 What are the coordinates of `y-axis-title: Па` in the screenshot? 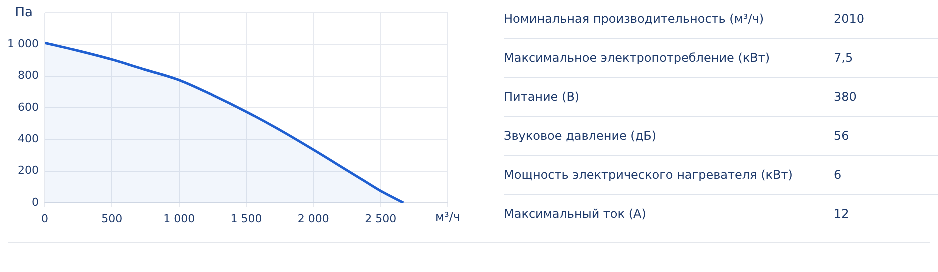 It's located at (24, 12).